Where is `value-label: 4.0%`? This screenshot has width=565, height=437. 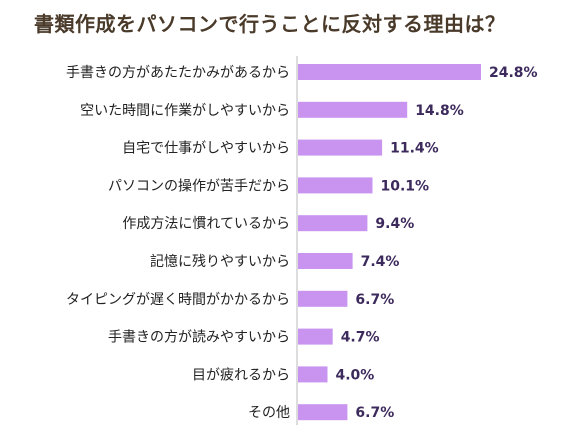 value-label: 4.0% is located at coordinates (355, 375).